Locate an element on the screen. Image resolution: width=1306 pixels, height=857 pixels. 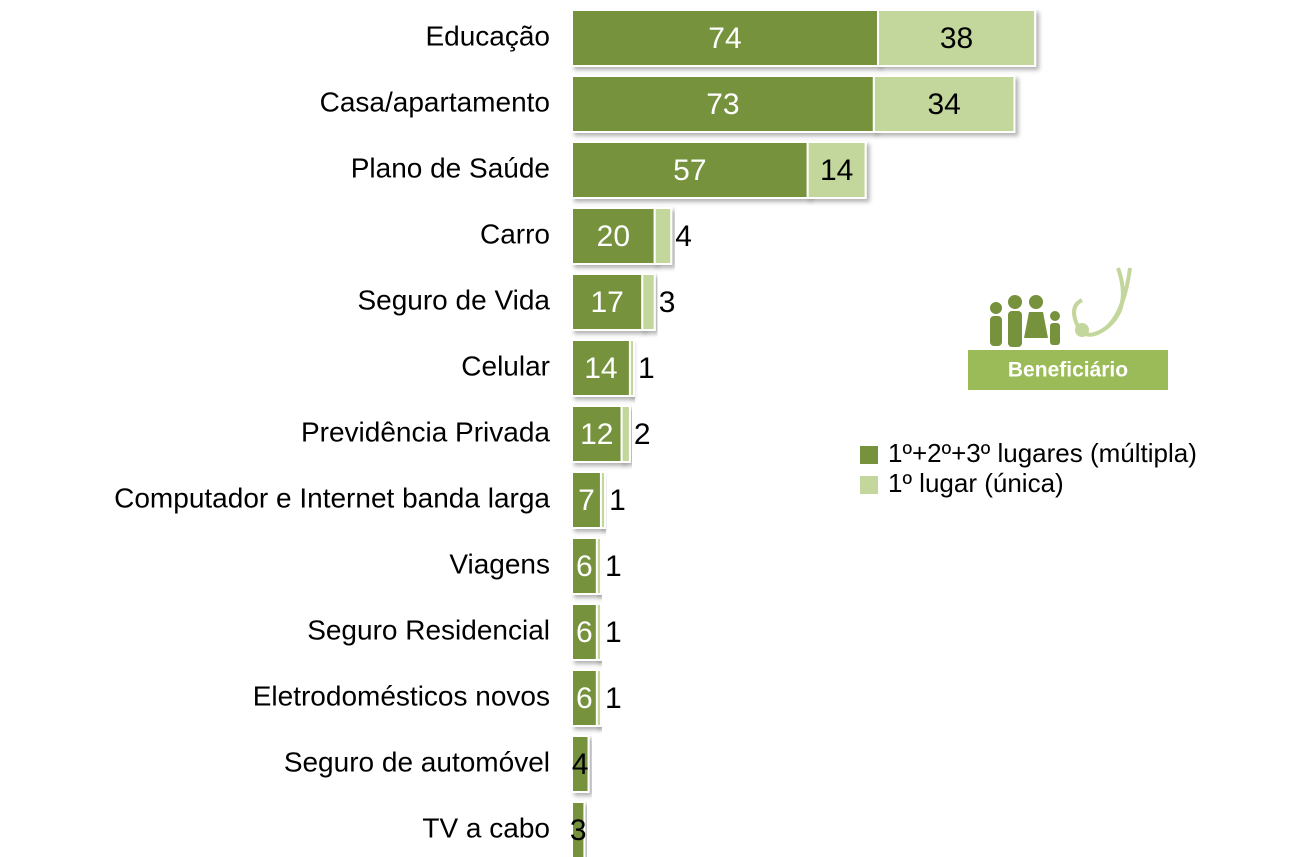
category-label: Educação is located at coordinates (487, 35).